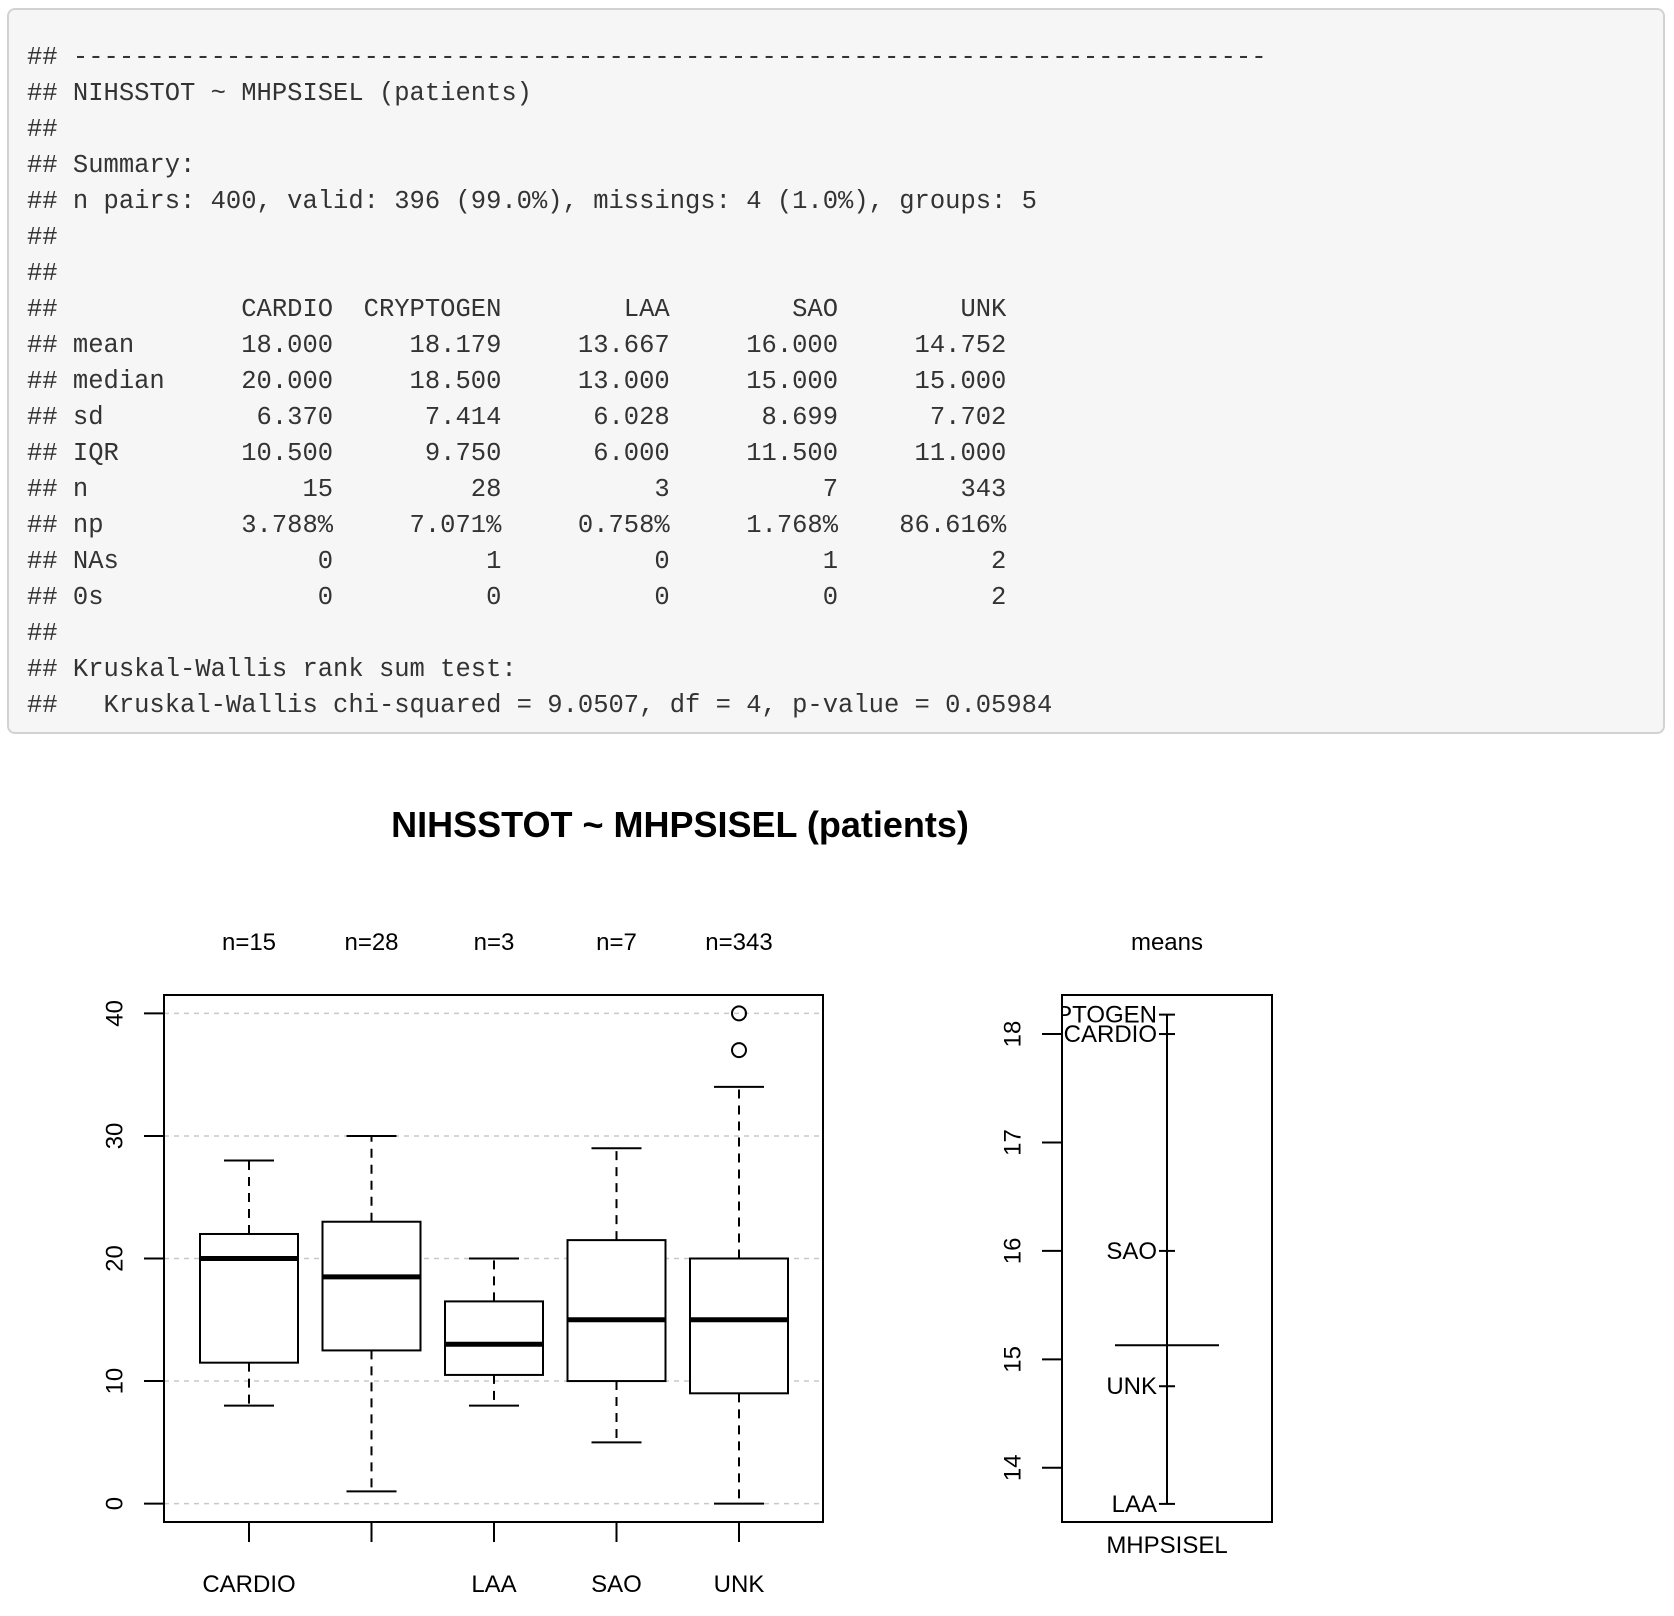 This screenshot has width=1674, height=1616. Describe the element at coordinates (1012, 1034) in the screenshot. I see `means-y-tick-label: 18` at that location.